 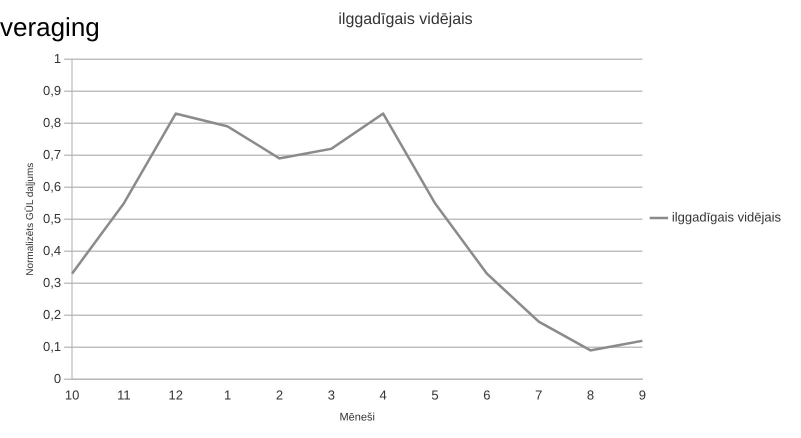 I want to click on x-tick-label: 5, so click(x=435, y=395).